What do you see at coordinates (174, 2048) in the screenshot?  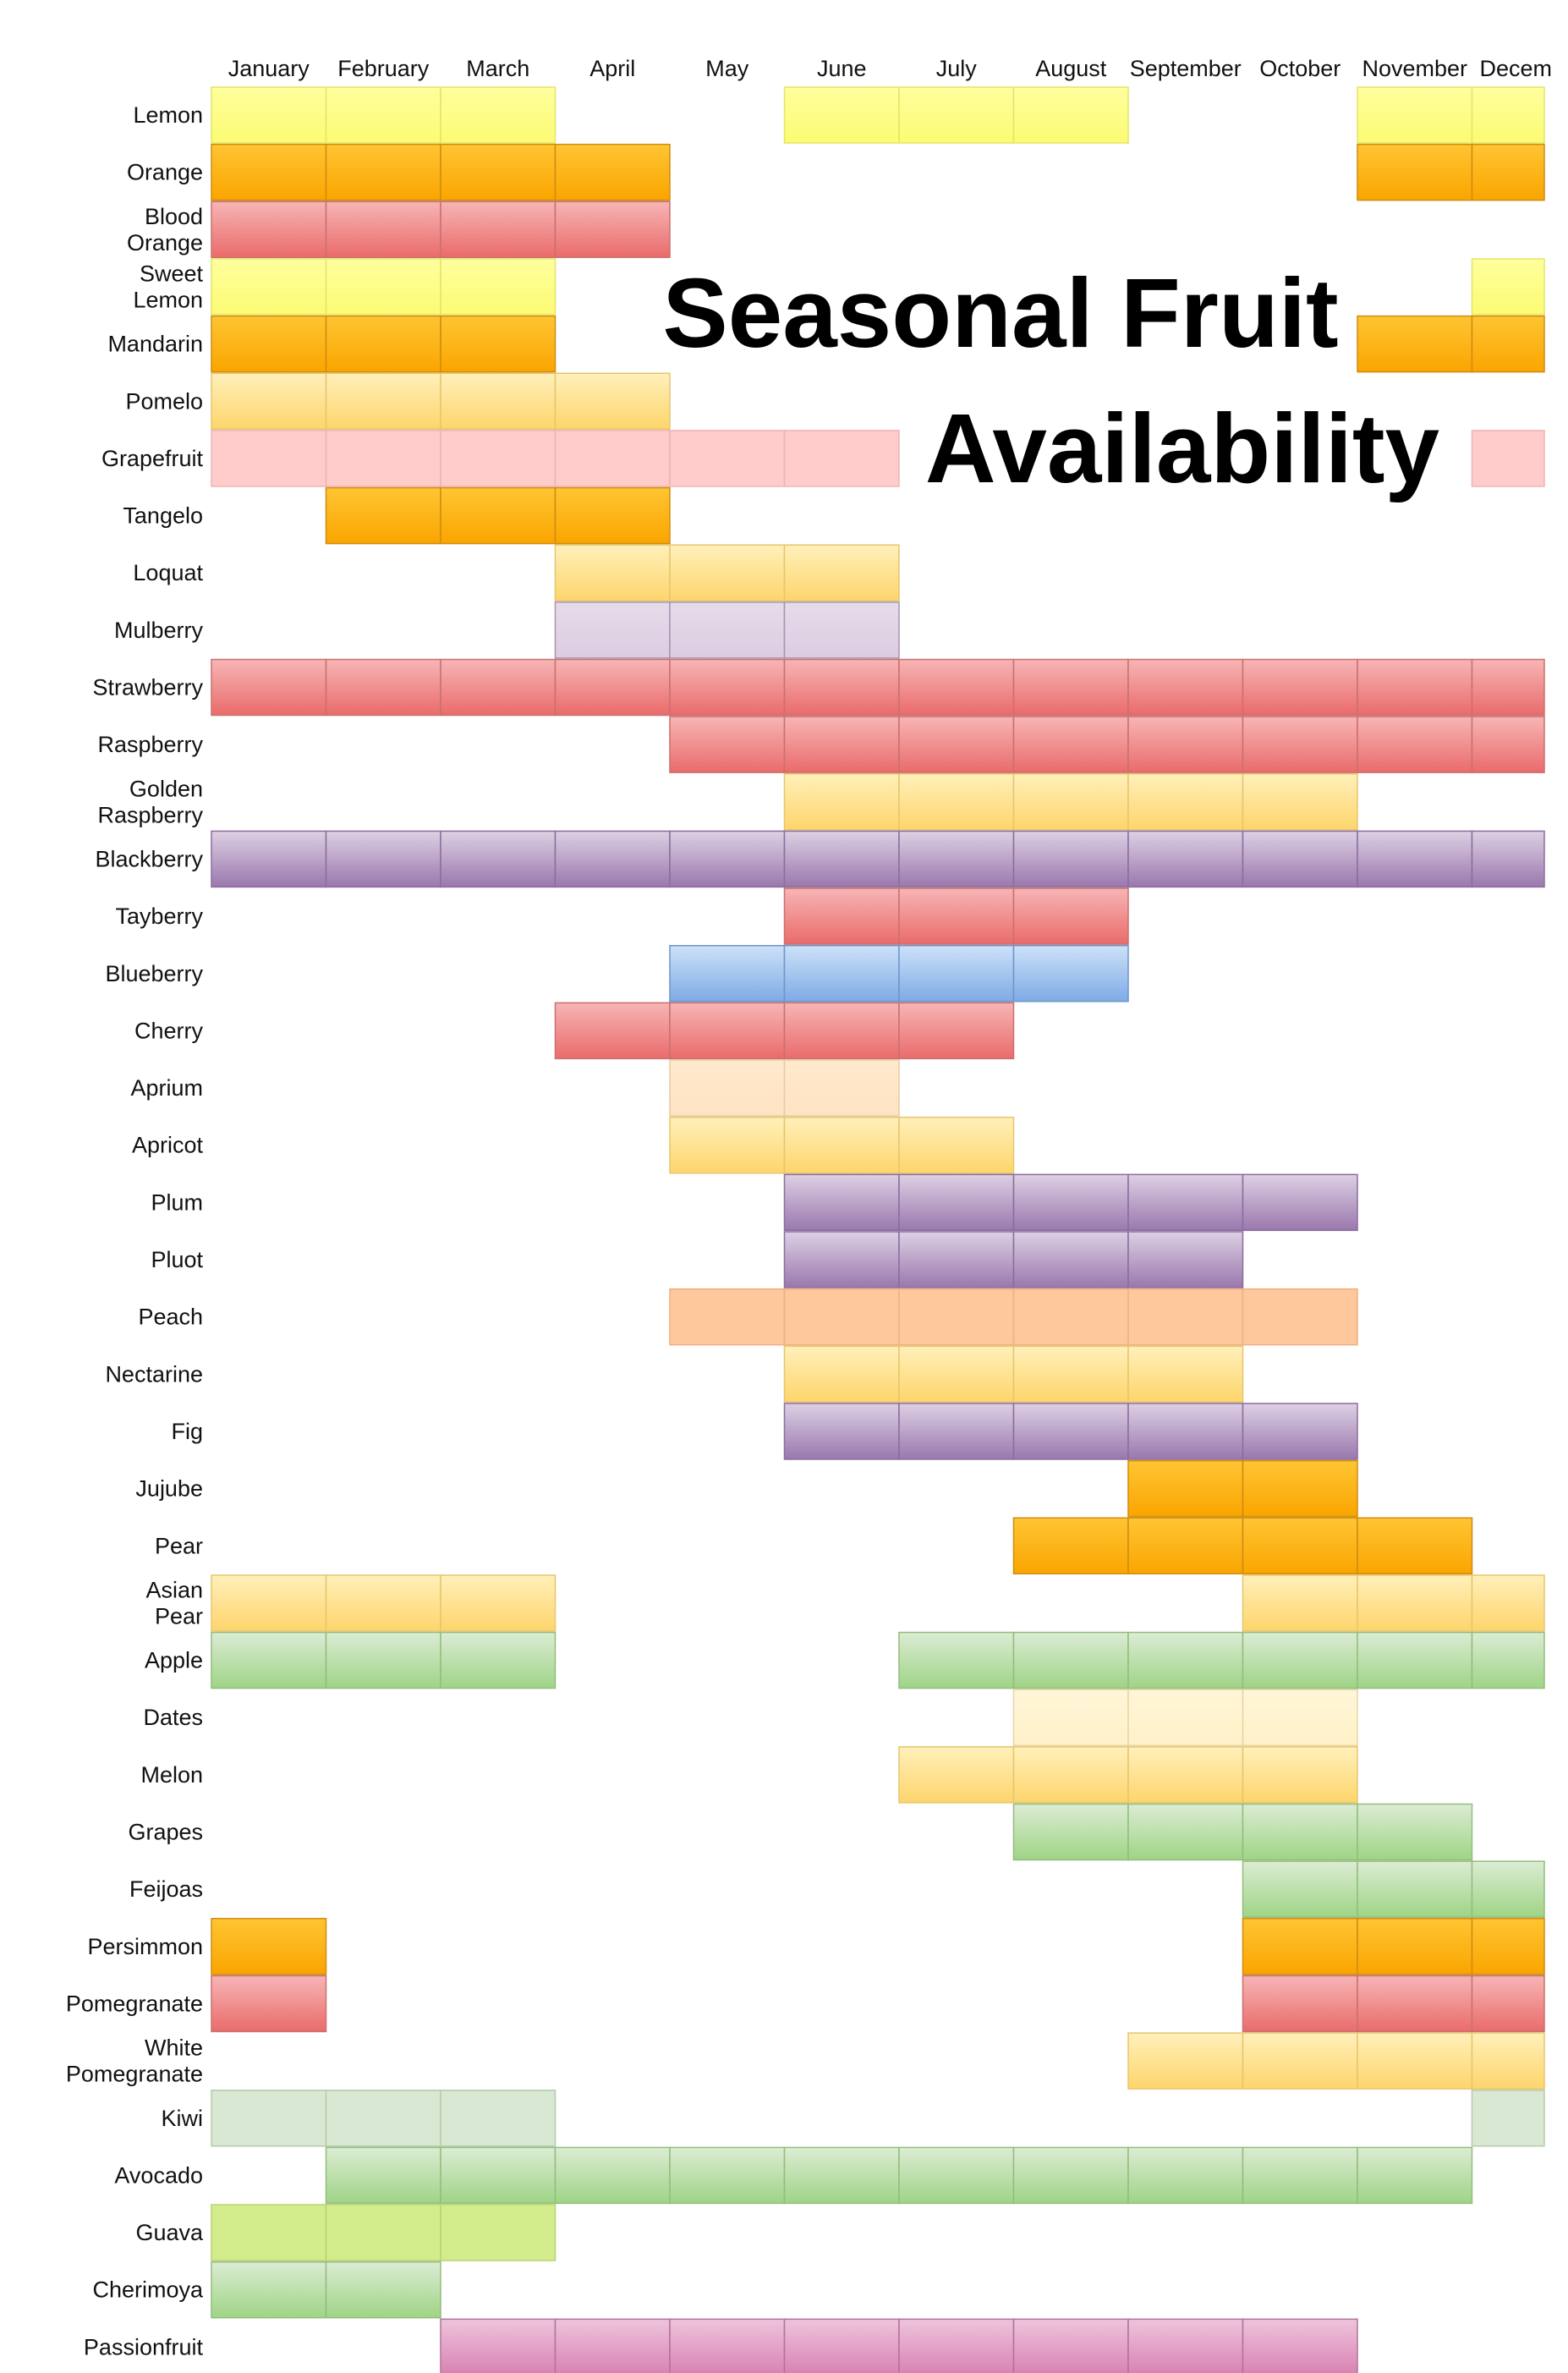 I see `fruit-label: White` at bounding box center [174, 2048].